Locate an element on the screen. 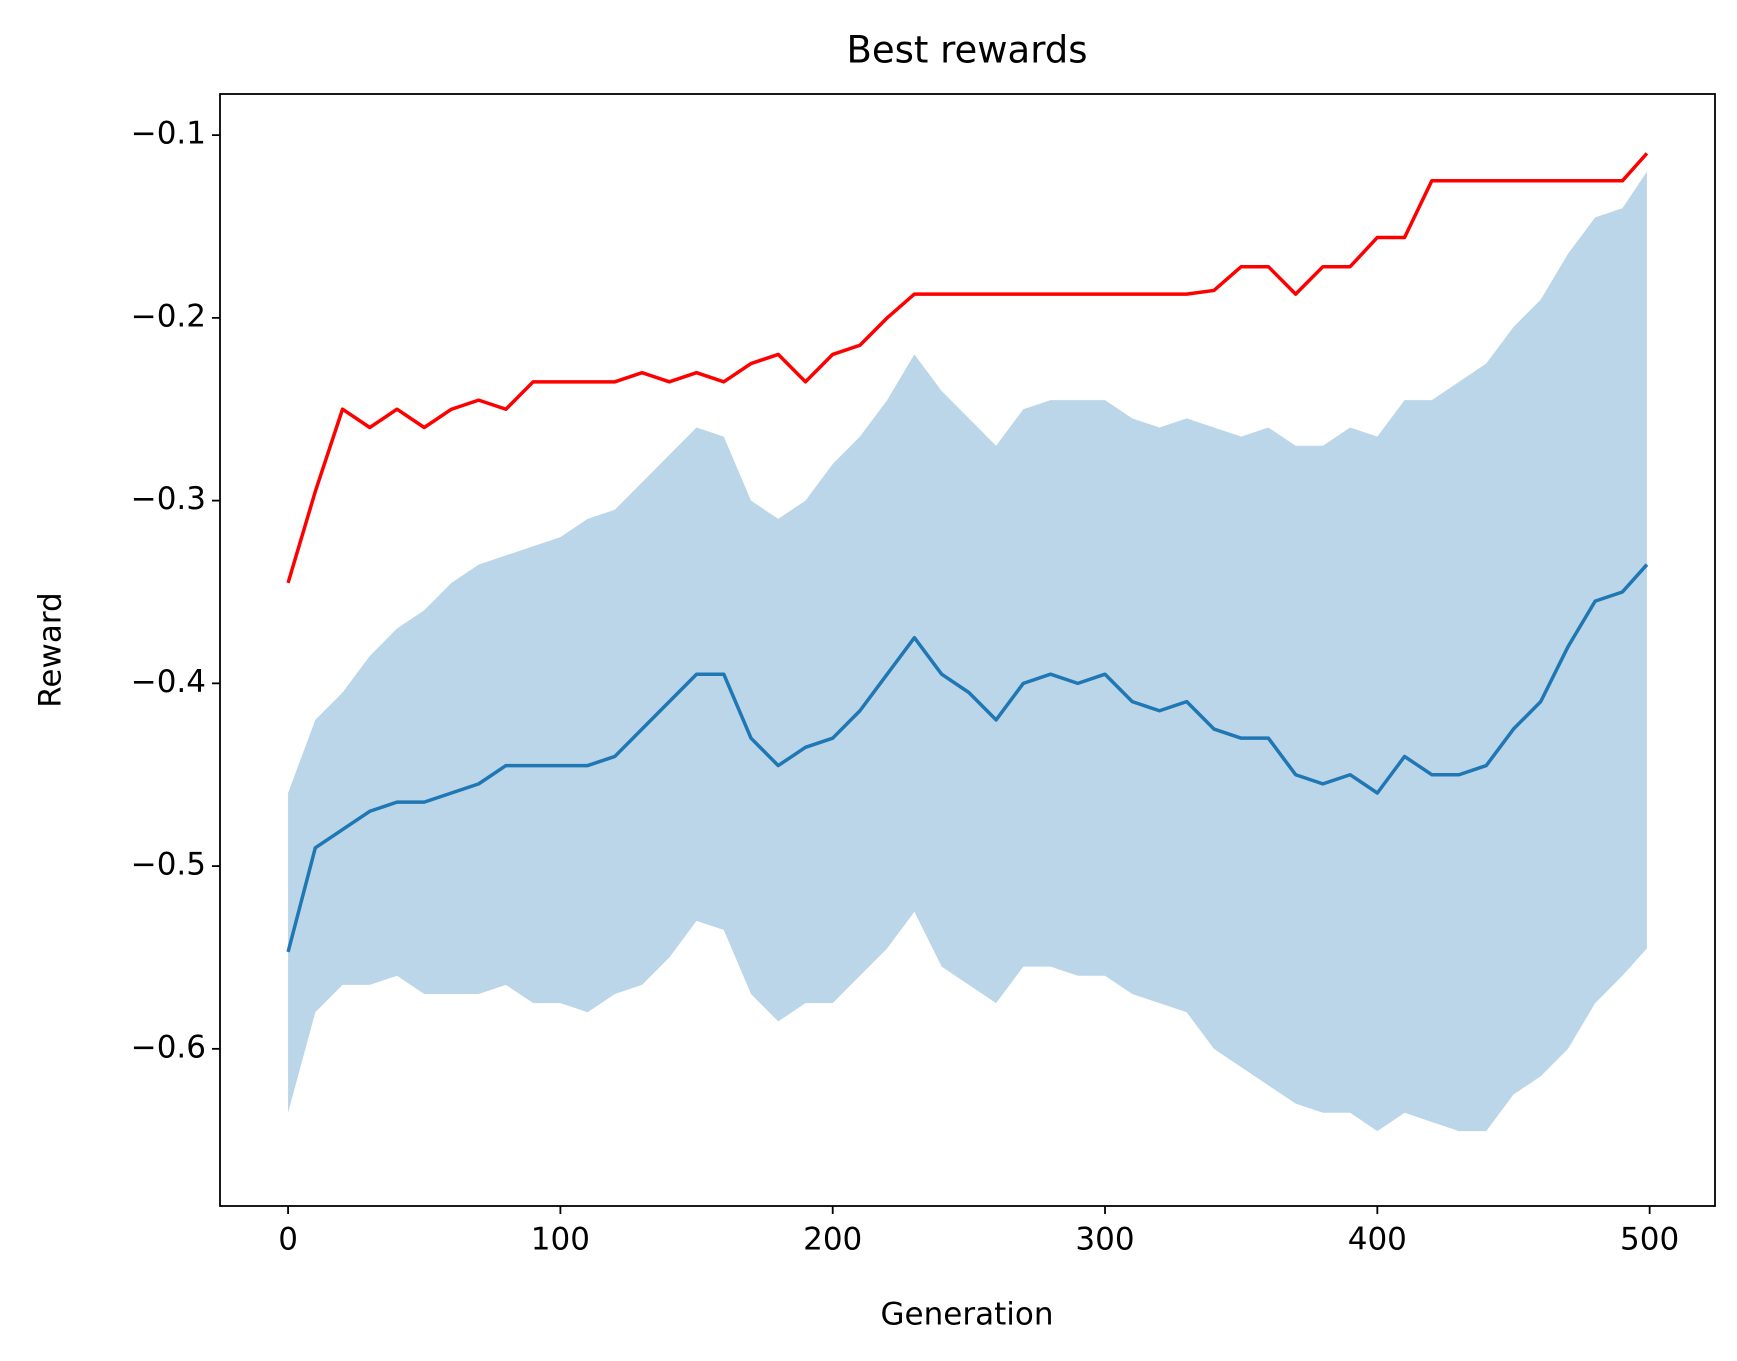 The height and width of the screenshot is (1361, 1737). x-axis-label: Generation is located at coordinates (967, 1315).